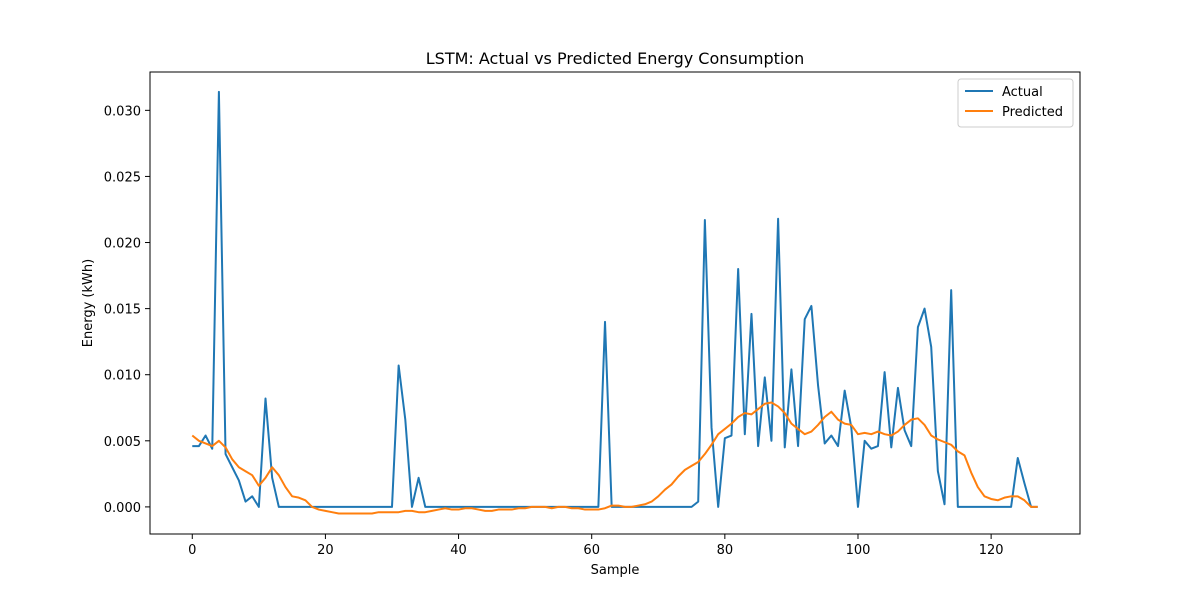 This screenshot has height=600, width=1200. Describe the element at coordinates (725, 550) in the screenshot. I see `x-tick-label: 80` at that location.